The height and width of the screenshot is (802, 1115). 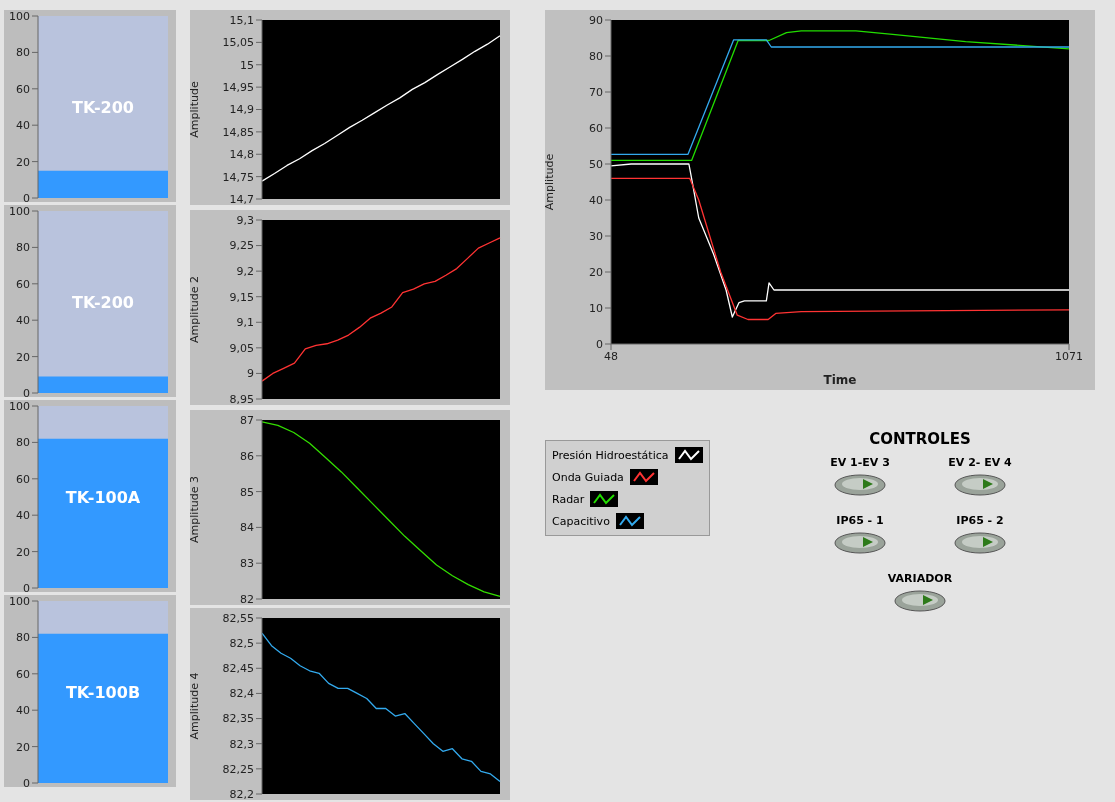 I want to click on y-tick-label: 50, so click(x=596, y=164).